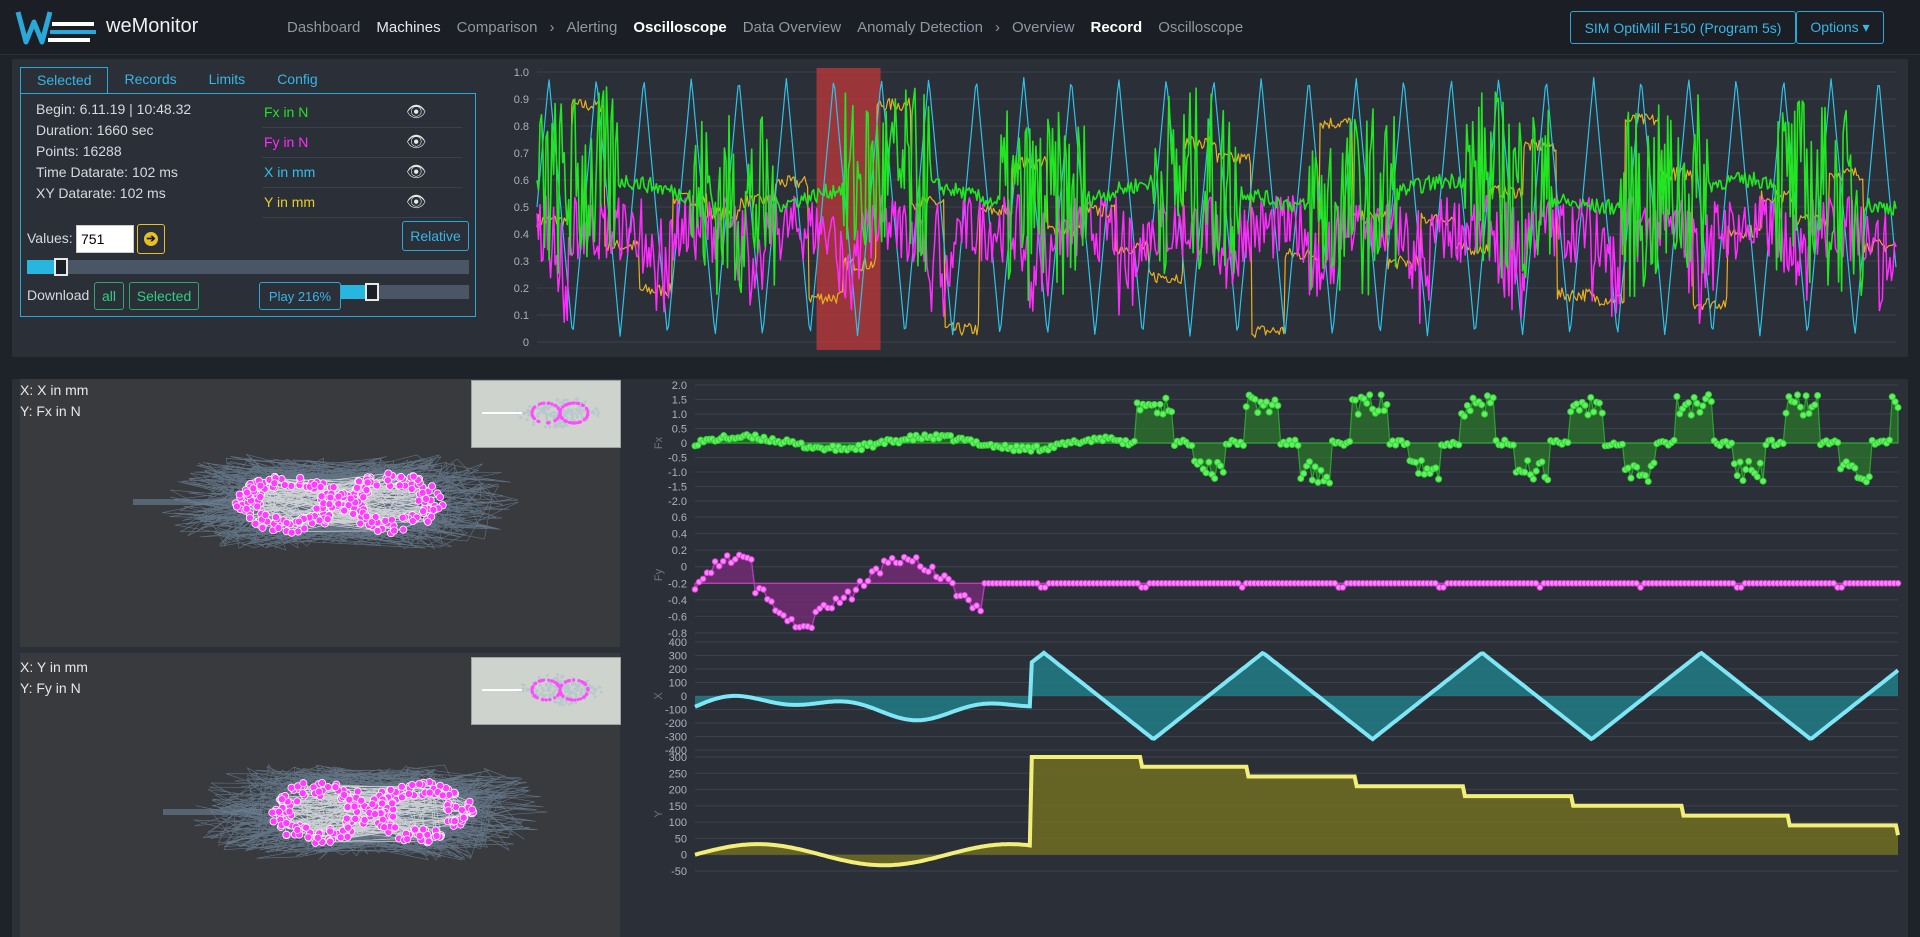  I want to click on detail-y-tick-label: 0.6, so click(679, 518).